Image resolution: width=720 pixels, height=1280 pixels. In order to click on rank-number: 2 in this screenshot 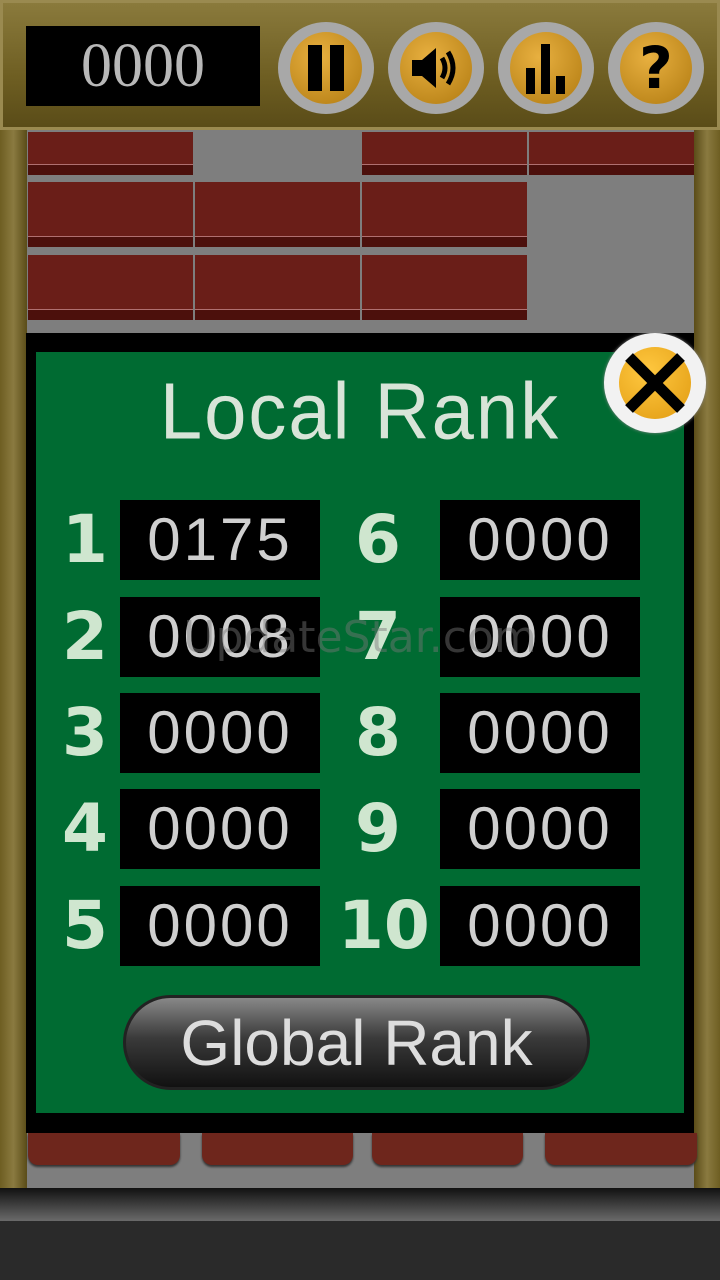, I will do `click(85, 636)`.